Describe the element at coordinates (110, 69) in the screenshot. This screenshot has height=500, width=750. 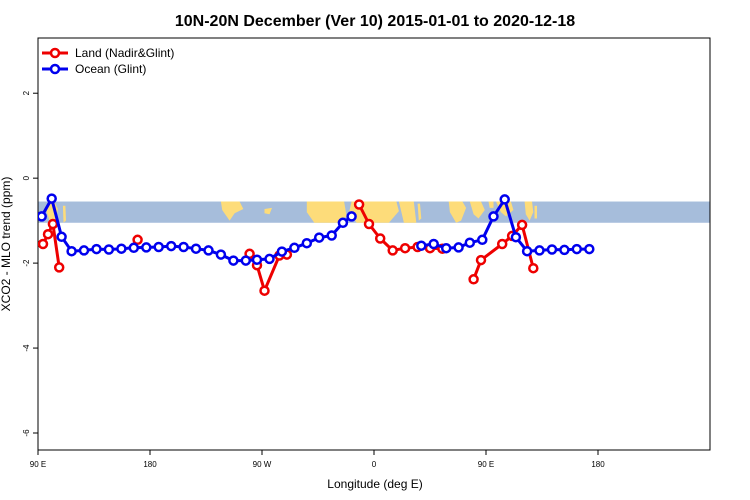
I see `legend-ocean-label: Ocean (Glint)` at that location.